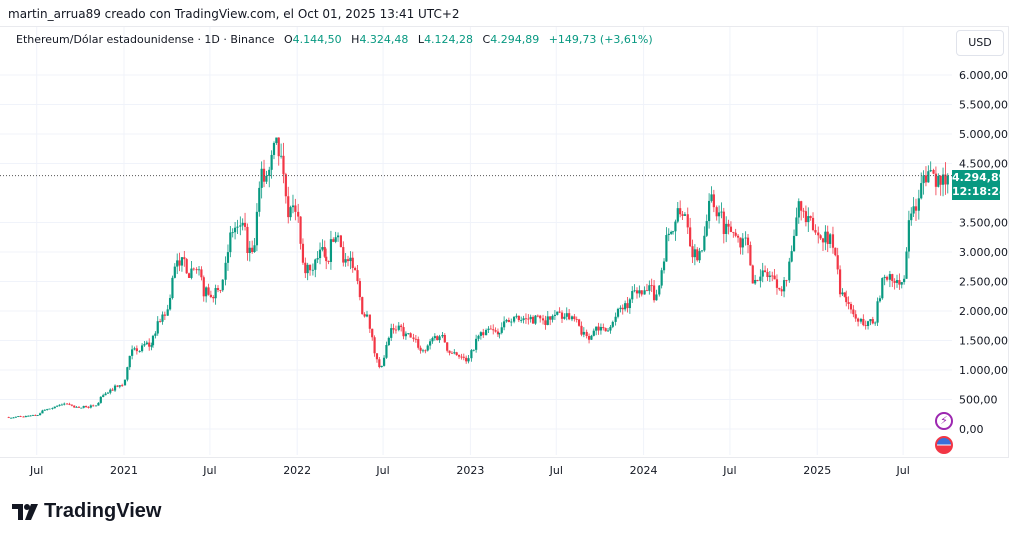 The height and width of the screenshot is (541, 1024). Describe the element at coordinates (86, 511) in the screenshot. I see `tradingview-logo: TradingView` at that location.